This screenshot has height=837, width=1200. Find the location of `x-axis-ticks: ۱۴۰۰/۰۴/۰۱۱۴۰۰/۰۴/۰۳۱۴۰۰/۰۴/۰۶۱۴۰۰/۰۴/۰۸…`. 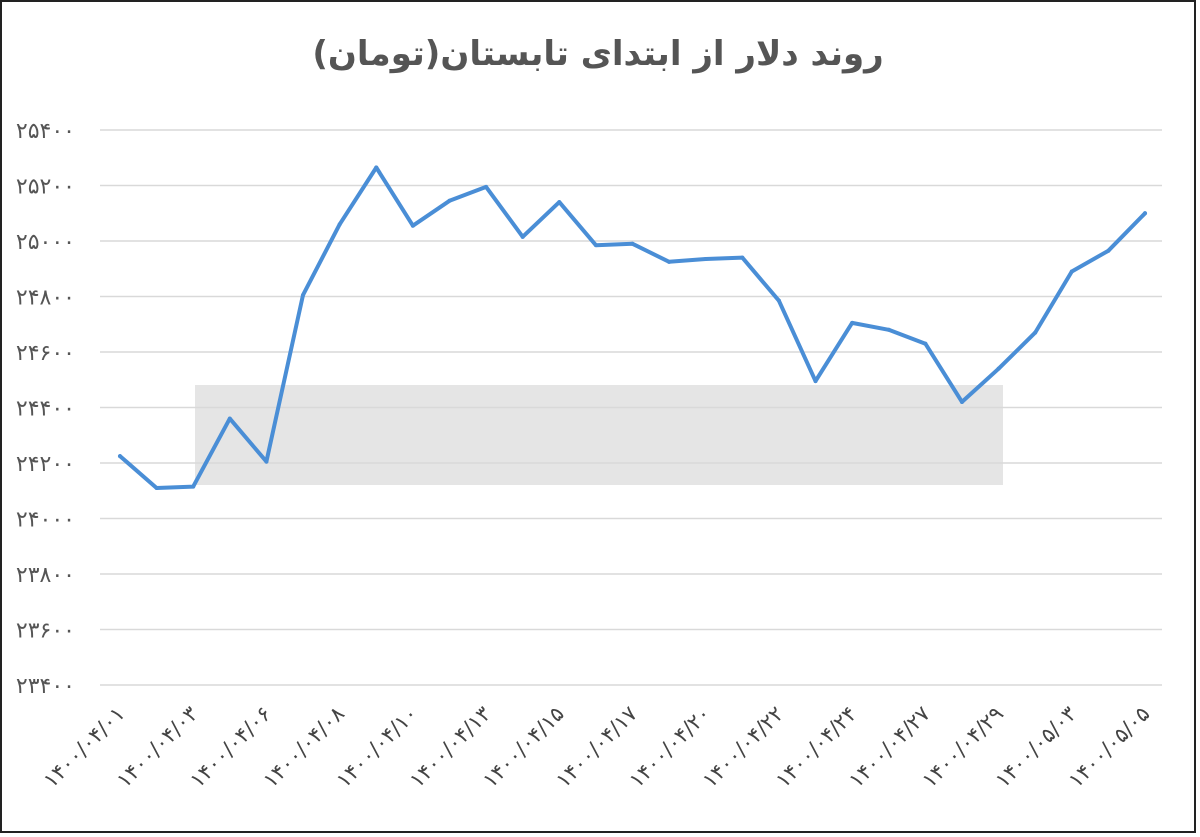

x-axis-ticks: ۱۴۰۰/۰۴/۰۱۱۴۰۰/۰۴/۰۳۱۴۰۰/۰۴/۰۶۱۴۰۰/۰۴/۰۸… is located at coordinates (597, 747).